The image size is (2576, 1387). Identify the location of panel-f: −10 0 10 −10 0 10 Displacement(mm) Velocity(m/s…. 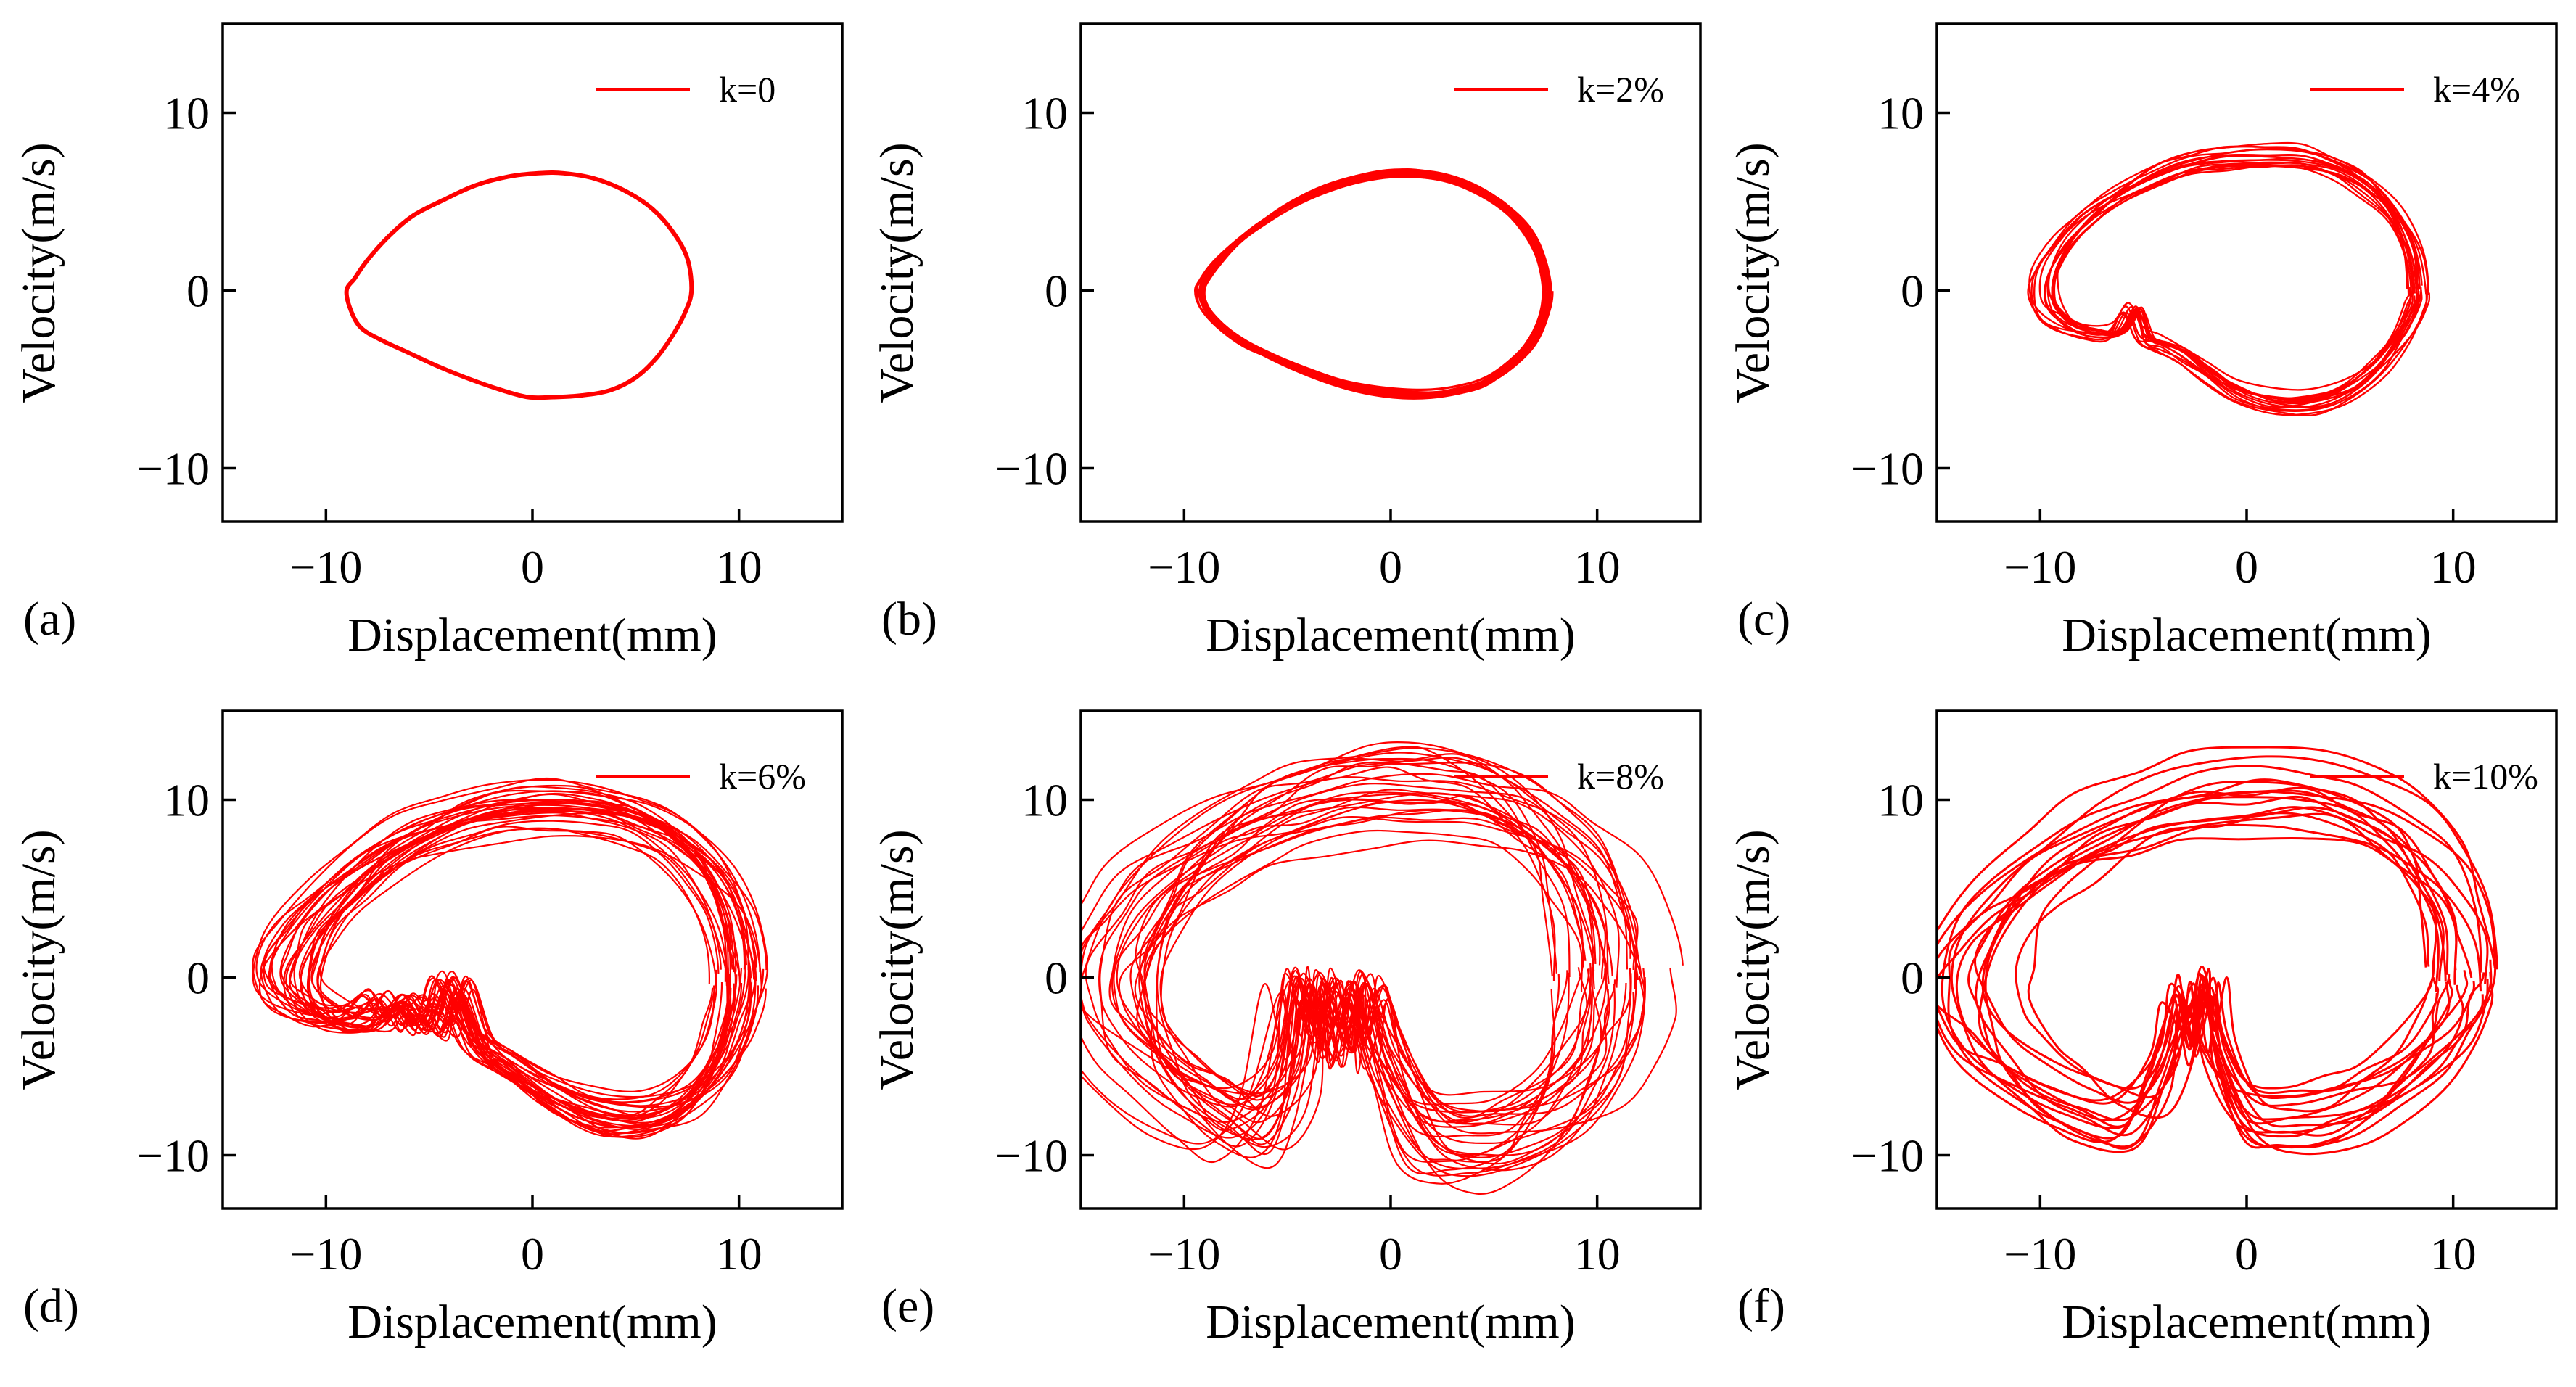
(2142, 1029).